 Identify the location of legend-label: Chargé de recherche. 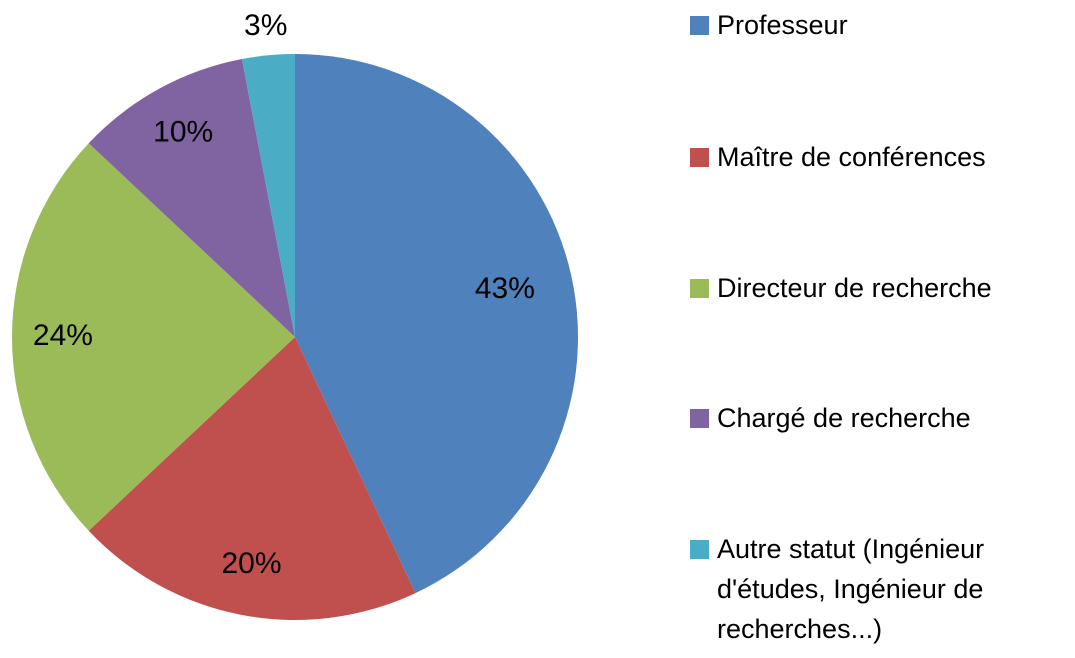
(844, 418).